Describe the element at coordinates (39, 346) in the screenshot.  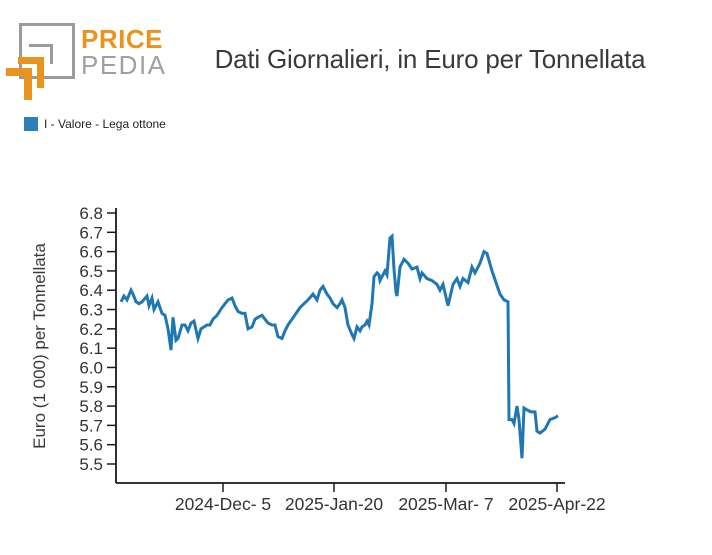
I see `y-axis-title: Euro (1 000) per Tonnellata` at that location.